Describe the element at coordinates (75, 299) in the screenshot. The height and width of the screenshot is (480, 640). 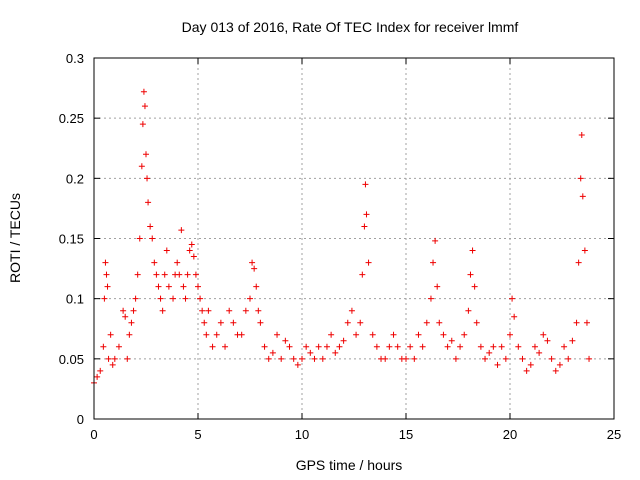
I see `y-tick-label: 0.1` at that location.